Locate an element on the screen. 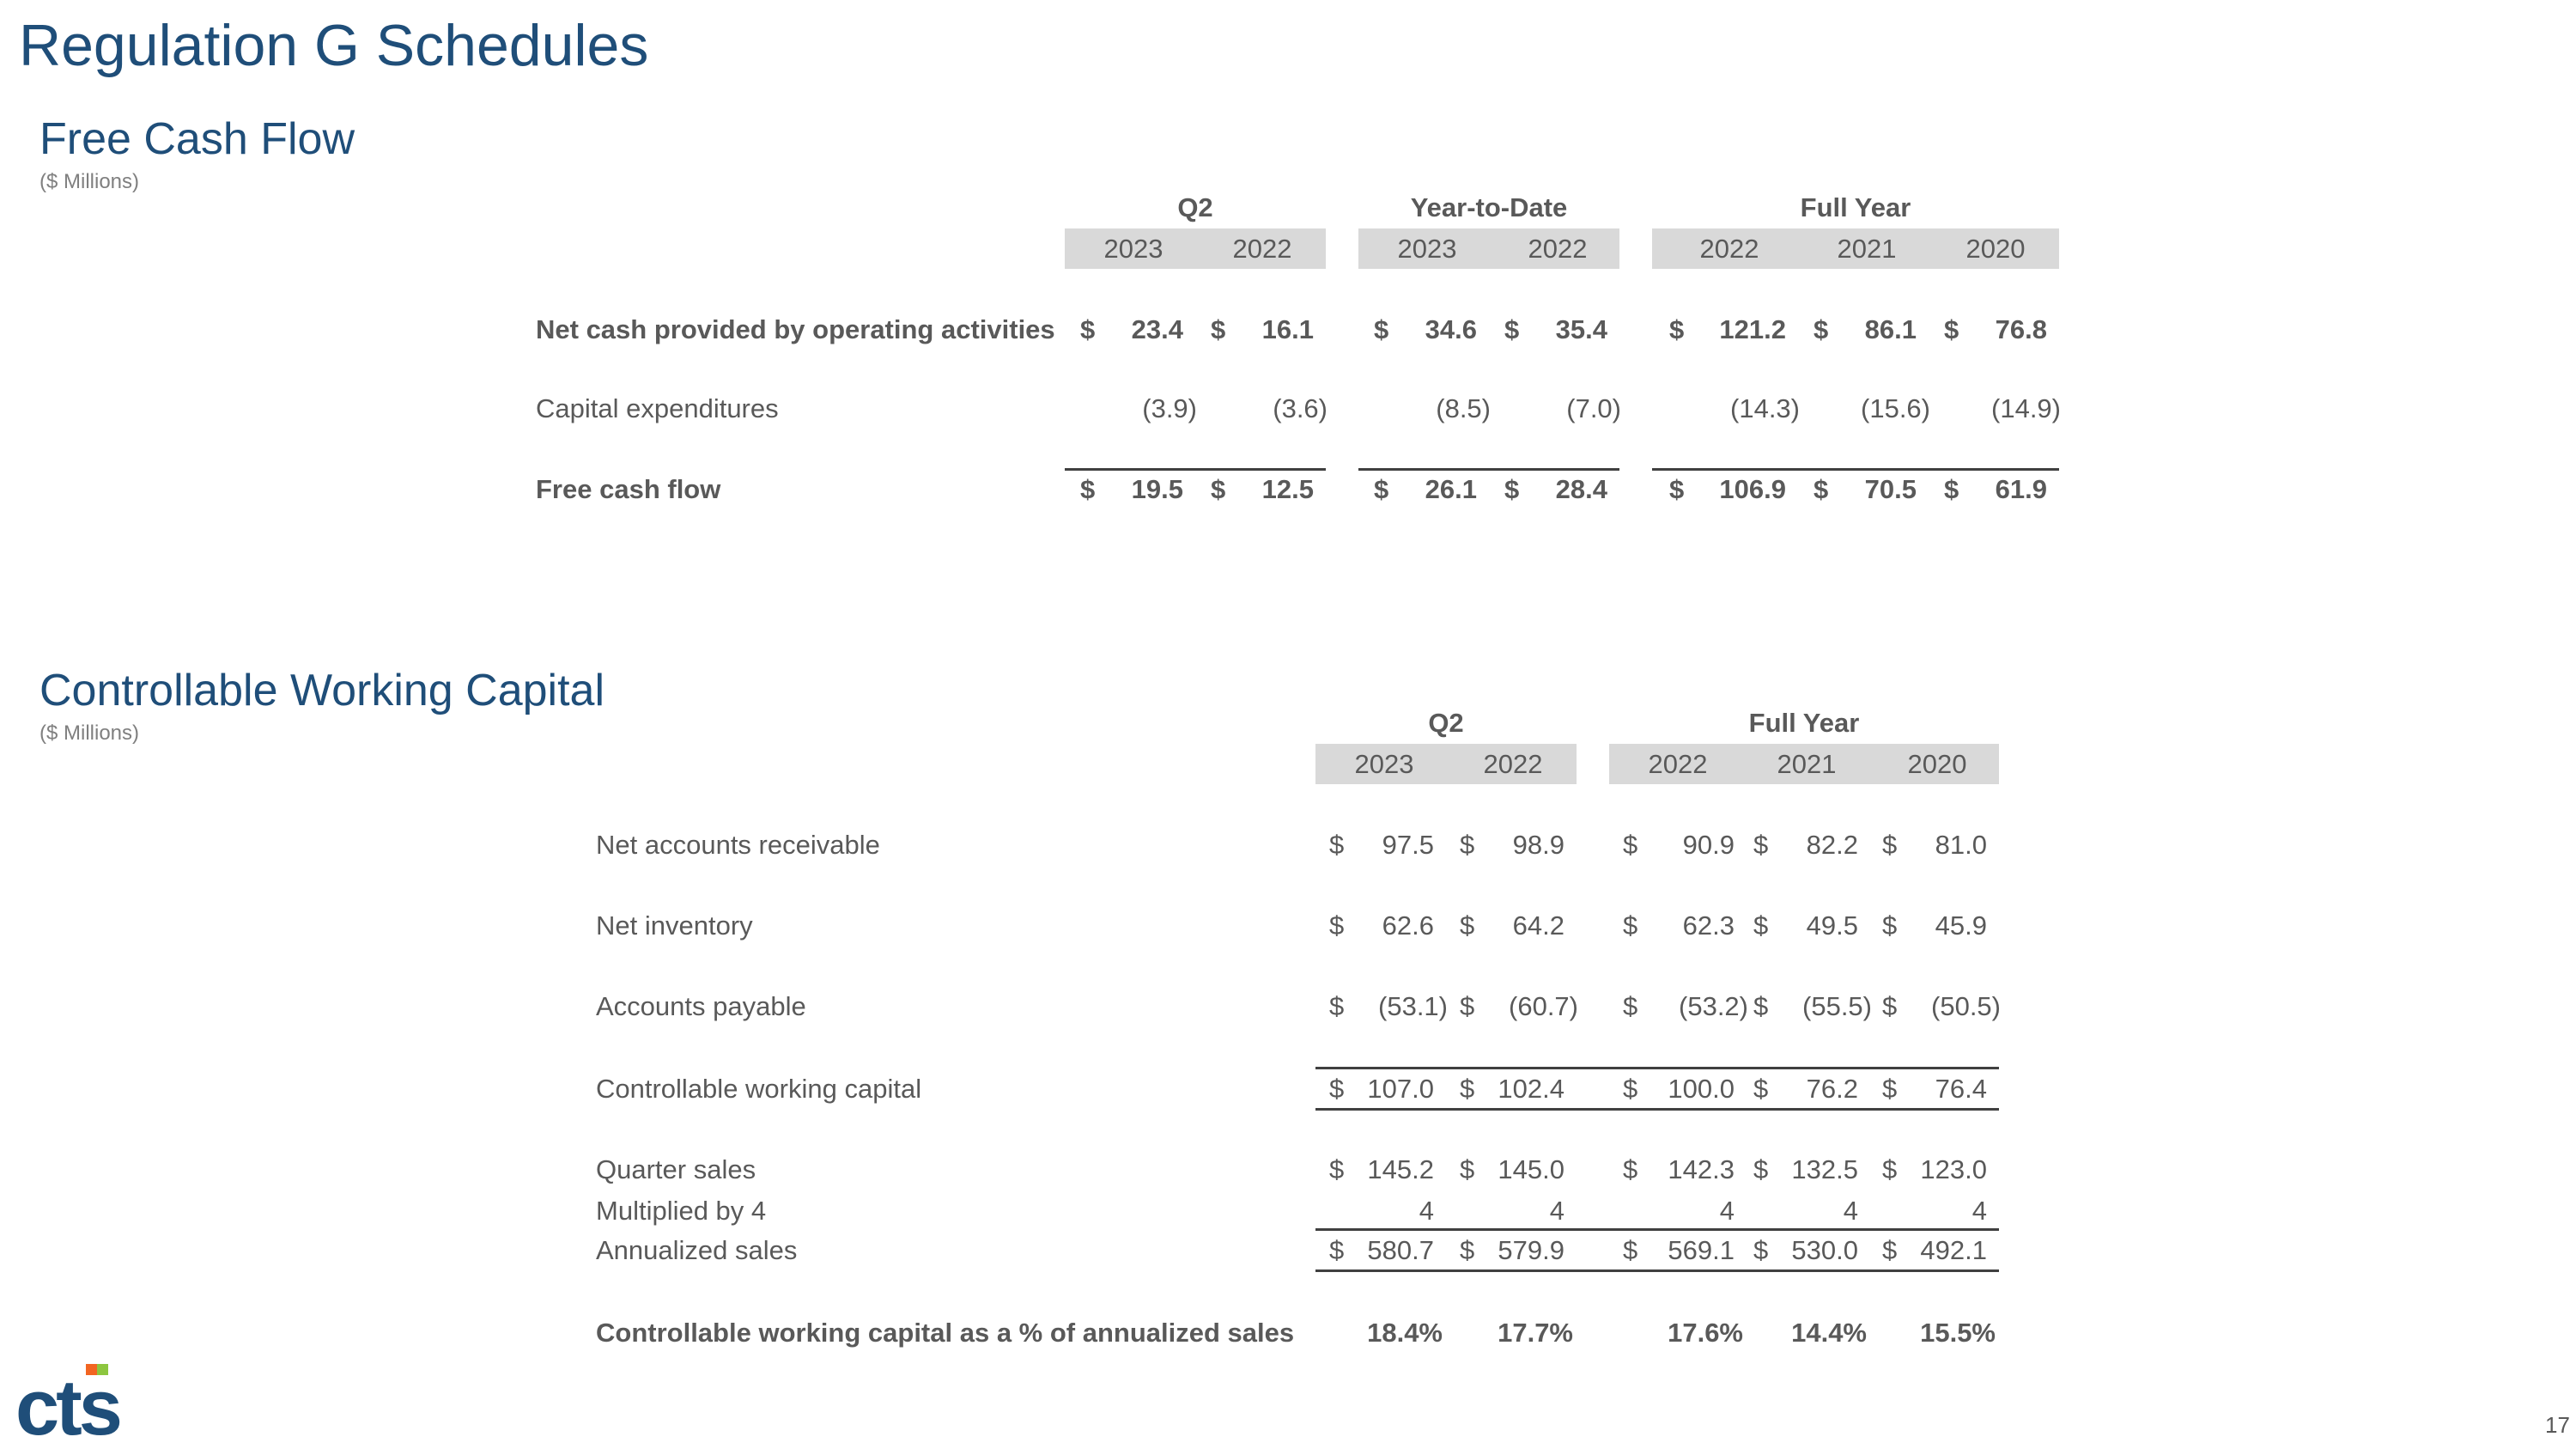 The image size is (2576, 1449). fcf-year-header: 2022 is located at coordinates (1729, 249).